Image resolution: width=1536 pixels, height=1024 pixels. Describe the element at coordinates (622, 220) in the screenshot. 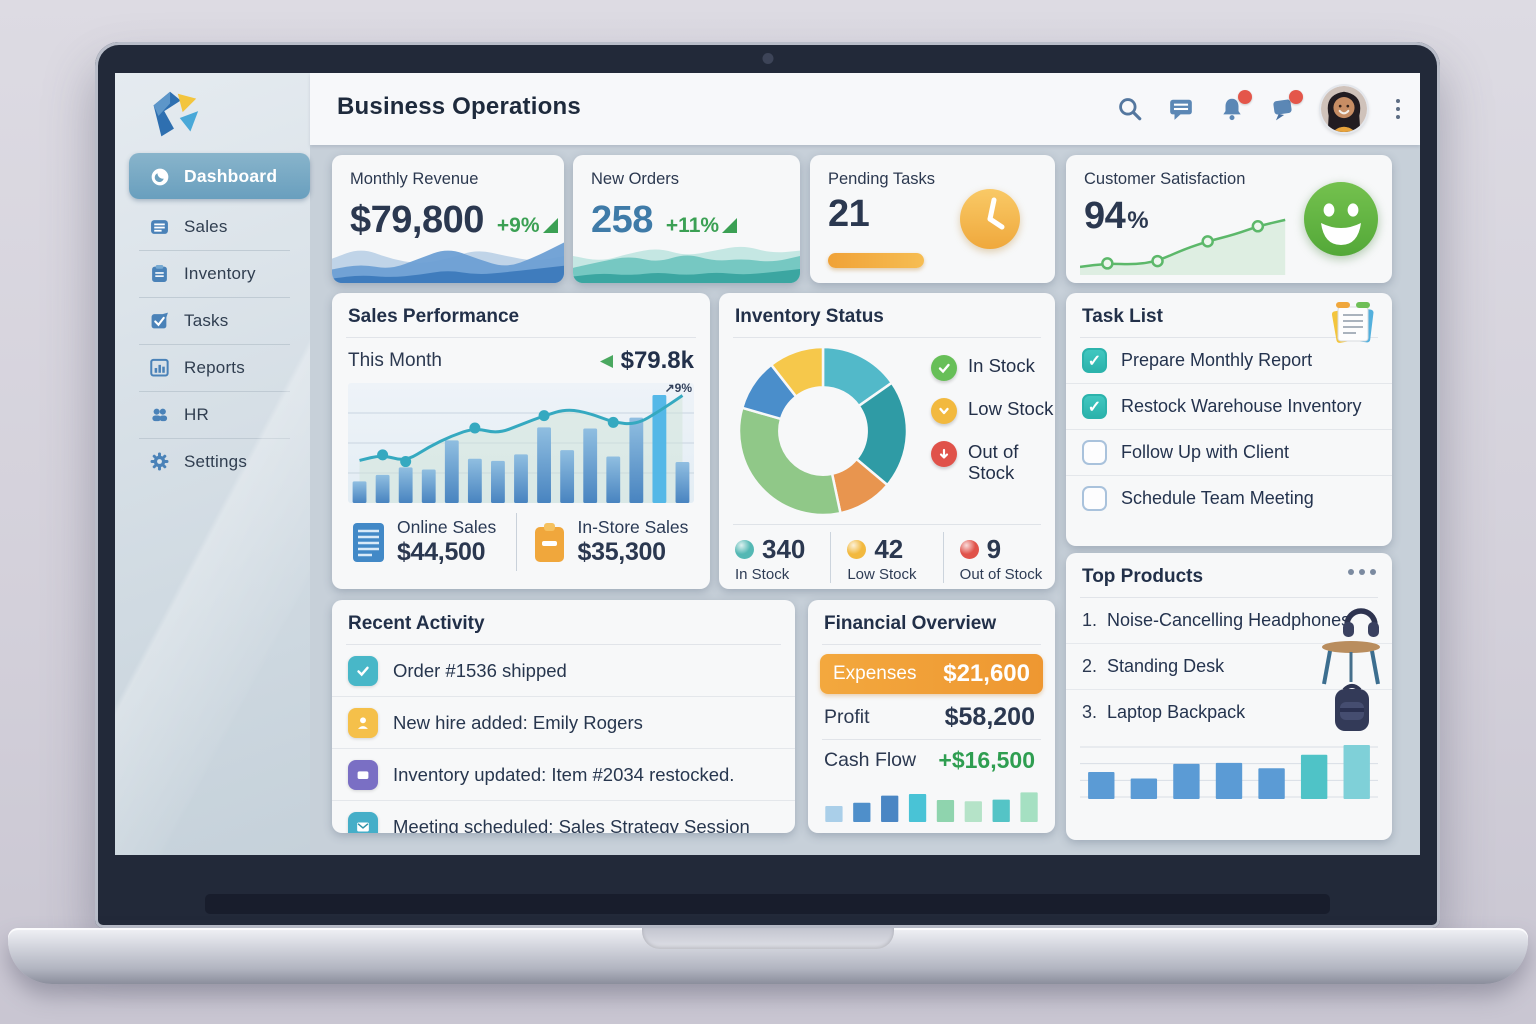

I see `kpi-value: 258` at that location.